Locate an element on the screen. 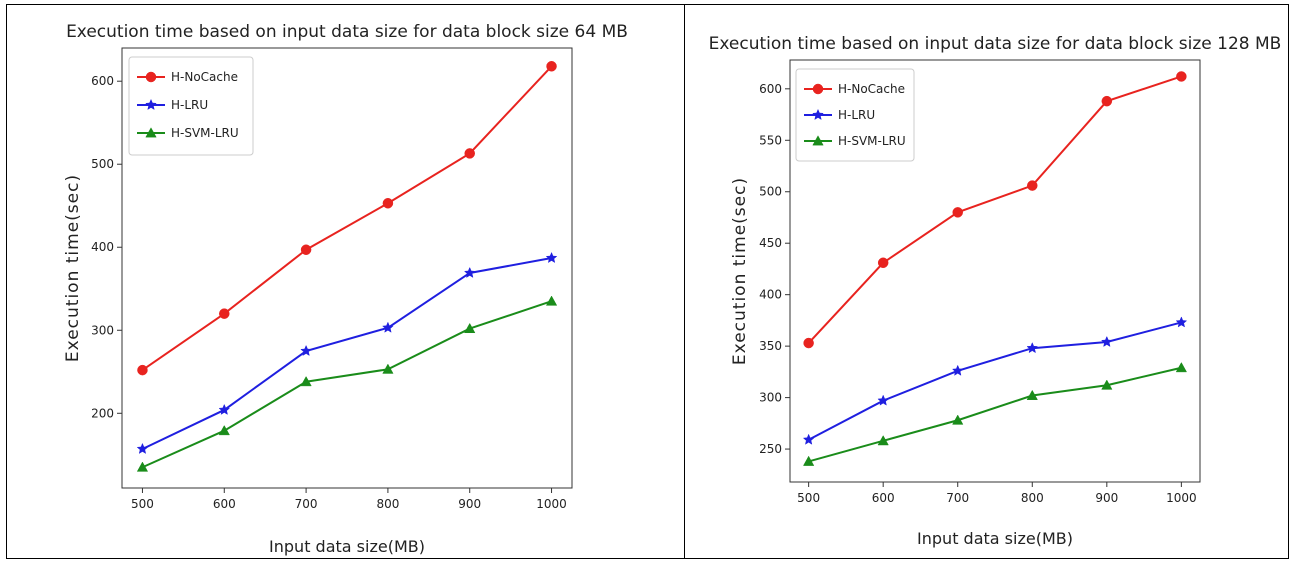 The image size is (1295, 563). y-tick-label: 500 is located at coordinates (770, 192).